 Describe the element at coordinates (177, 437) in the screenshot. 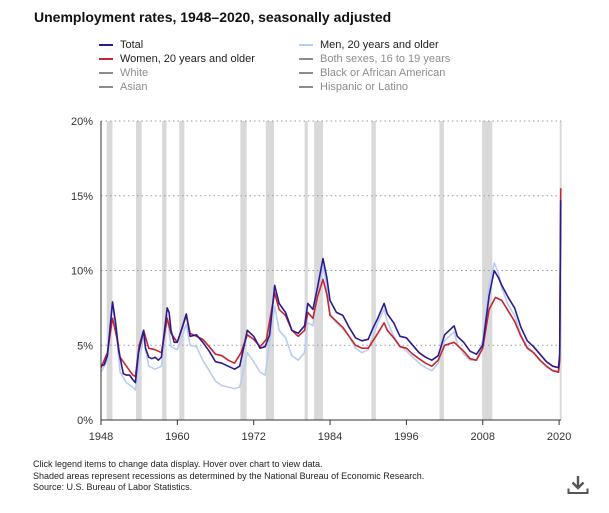

I see `x-tick-label: 1960` at that location.